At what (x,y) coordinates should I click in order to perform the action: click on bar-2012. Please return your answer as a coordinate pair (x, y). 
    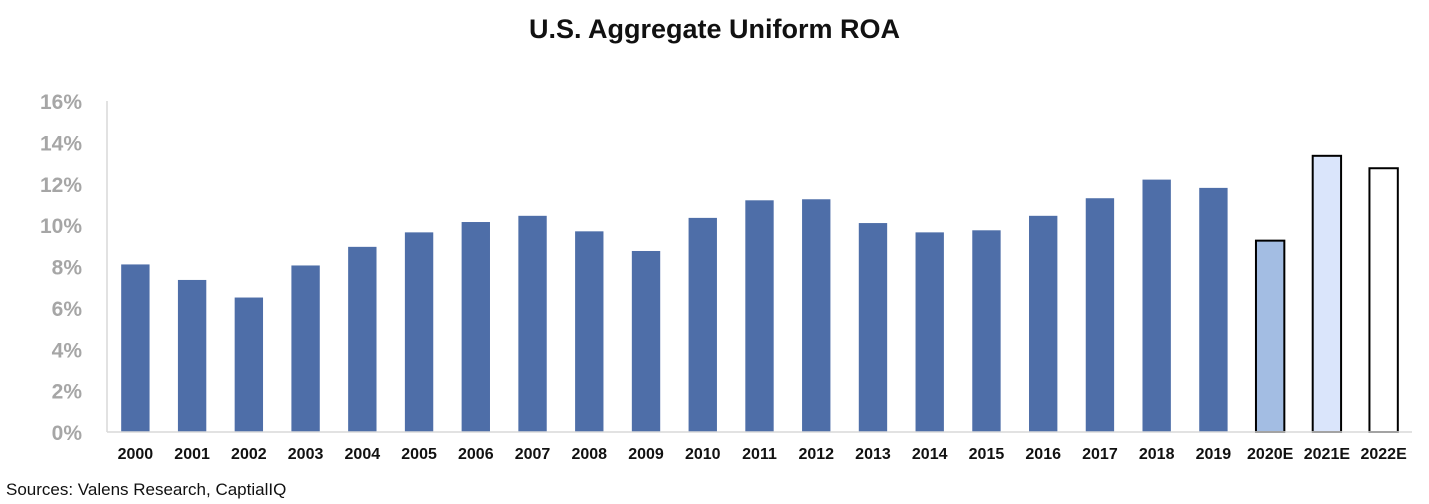
    Looking at the image, I should click on (816, 315).